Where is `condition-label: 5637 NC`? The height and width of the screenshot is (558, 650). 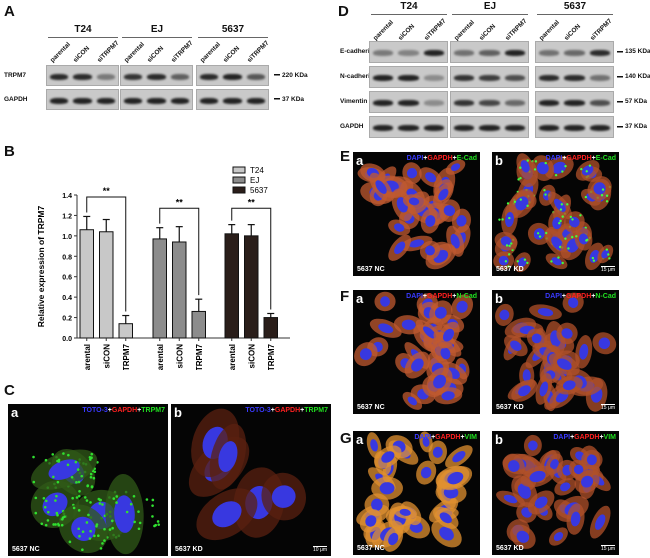
condition-label: 5637 NC is located at coordinates (26, 549).